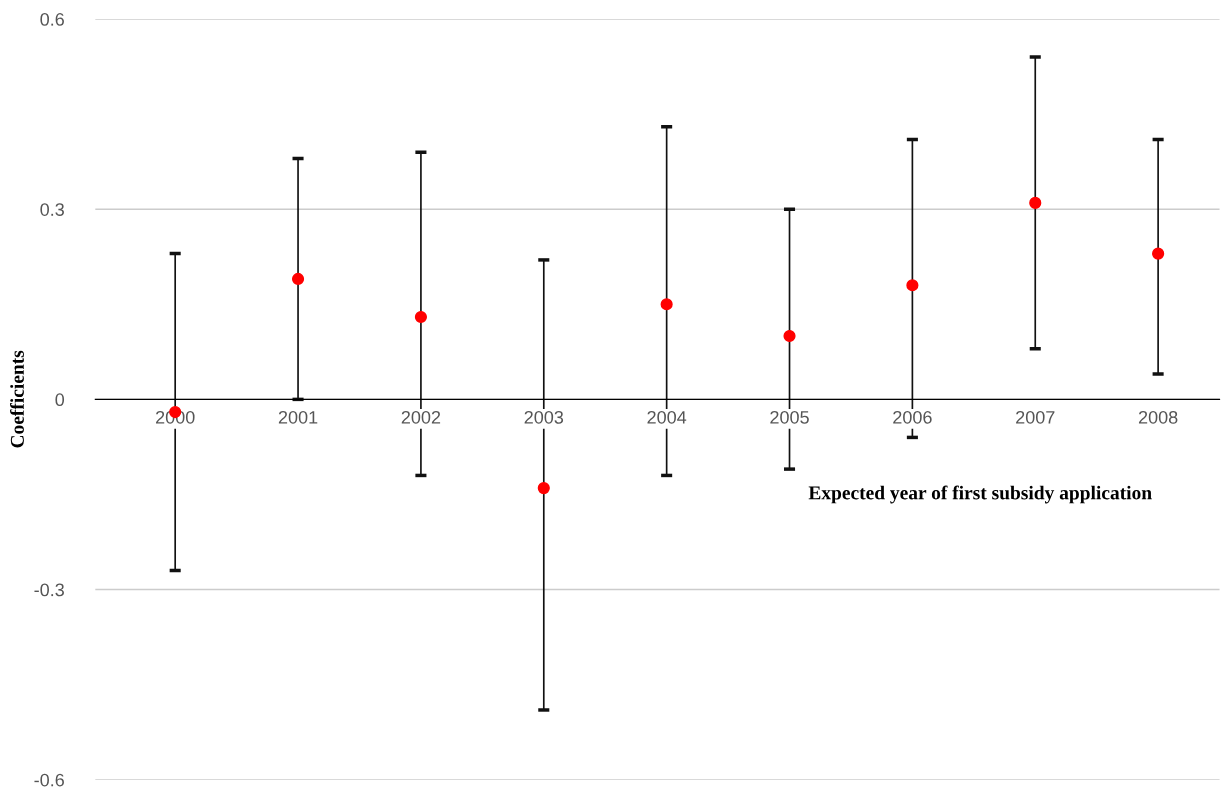  What do you see at coordinates (17, 399) in the screenshot?
I see `y-axis-title: Coefficients` at bounding box center [17, 399].